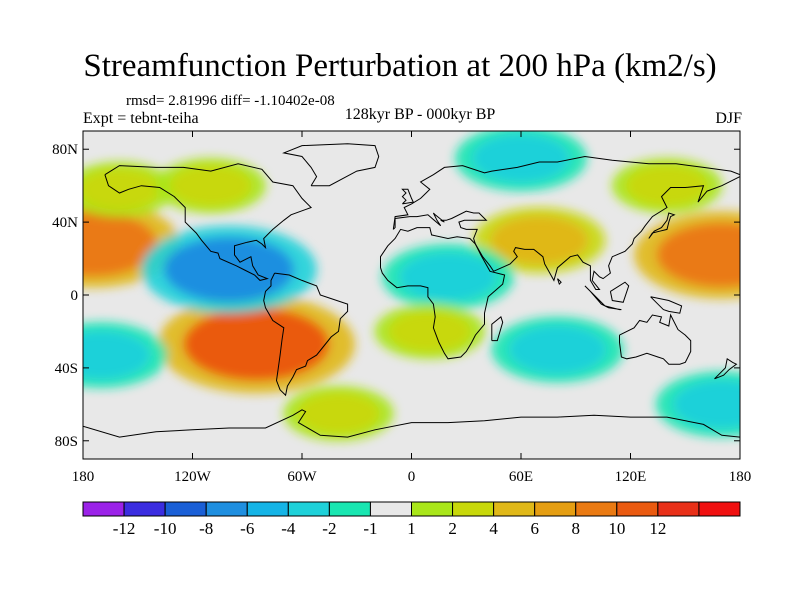 The height and width of the screenshot is (600, 800). I want to click on colorbar: -12 -10 -8 -6 -4 -2 -1 1 2 4 6 8 10 12, so click(411, 519).